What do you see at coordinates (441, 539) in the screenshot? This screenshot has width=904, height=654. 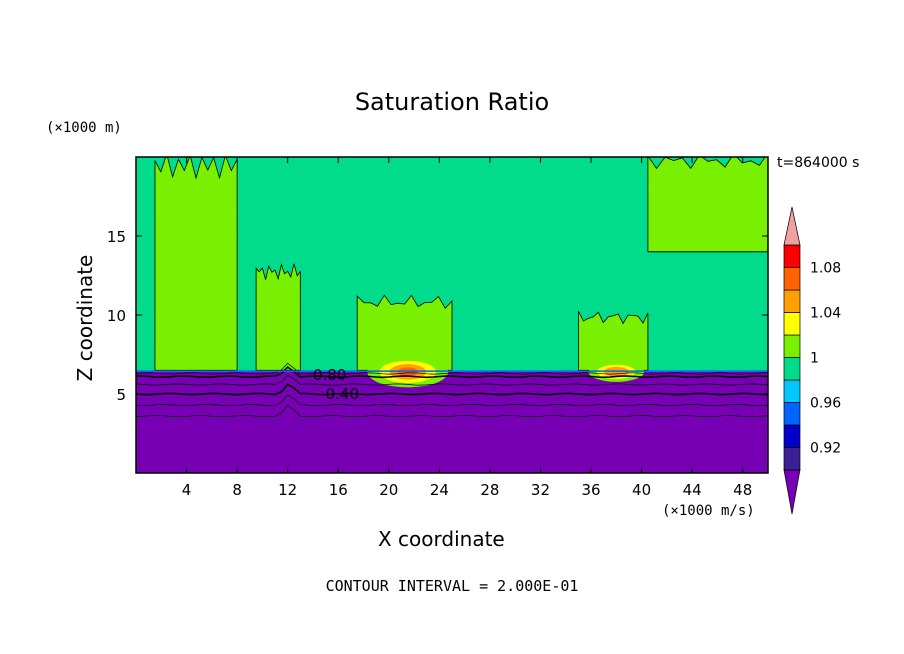 I see `x-axis-label: X coordinate` at bounding box center [441, 539].